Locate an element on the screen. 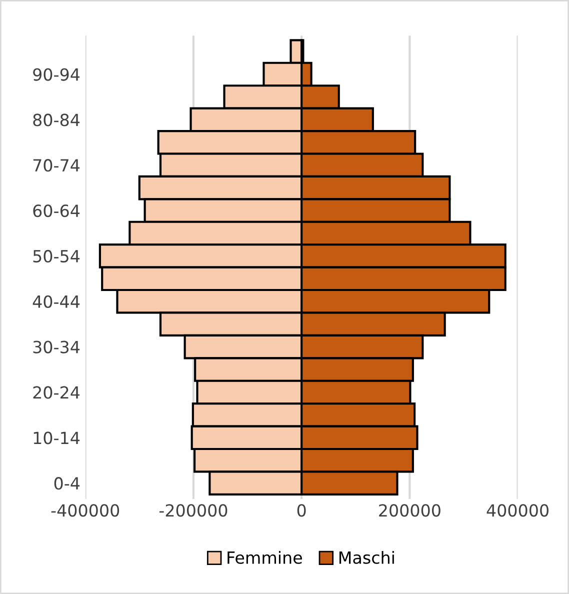 The image size is (569, 594). x-tick-label: -400000 is located at coordinates (85, 510).